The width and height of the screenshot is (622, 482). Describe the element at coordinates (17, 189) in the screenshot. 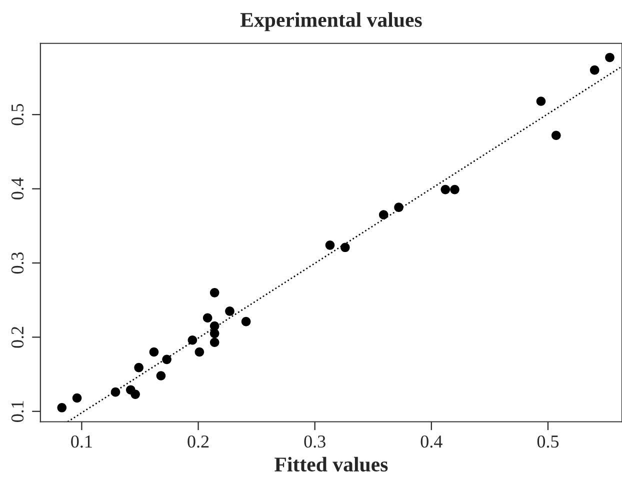

I see `y-tick-label: 0.4` at that location.